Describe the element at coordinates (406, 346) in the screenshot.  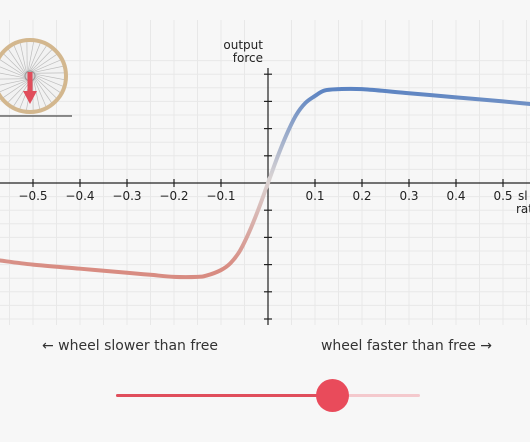
I see `caption-wheel-faster: wheel faster than free →` at that location.